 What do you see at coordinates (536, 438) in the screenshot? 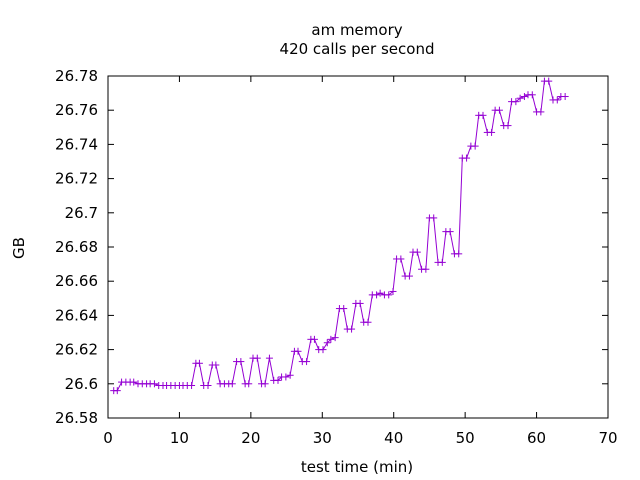
I see `x-tick-label: 60` at bounding box center [536, 438].